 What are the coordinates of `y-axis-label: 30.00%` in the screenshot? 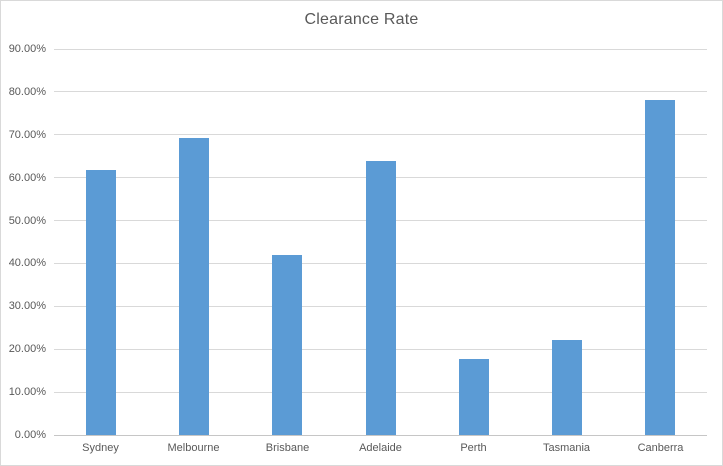 It's located at (27, 306).